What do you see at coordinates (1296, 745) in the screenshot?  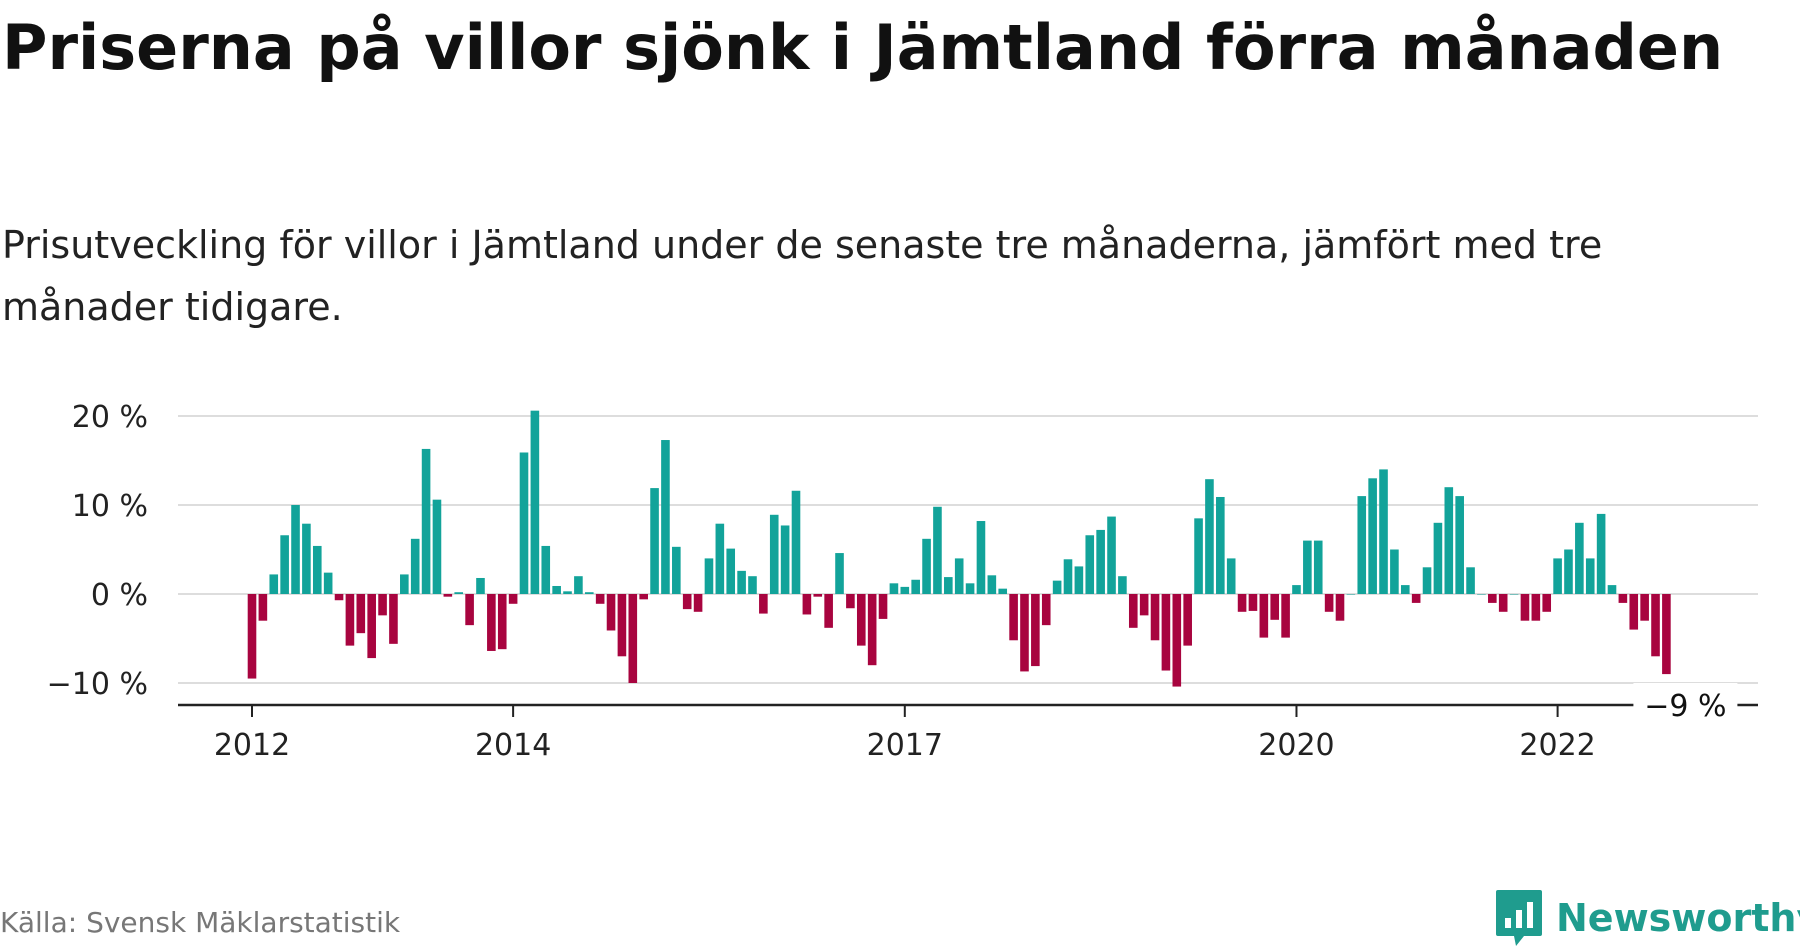 I see `x-tick-label: 2020` at bounding box center [1296, 745].